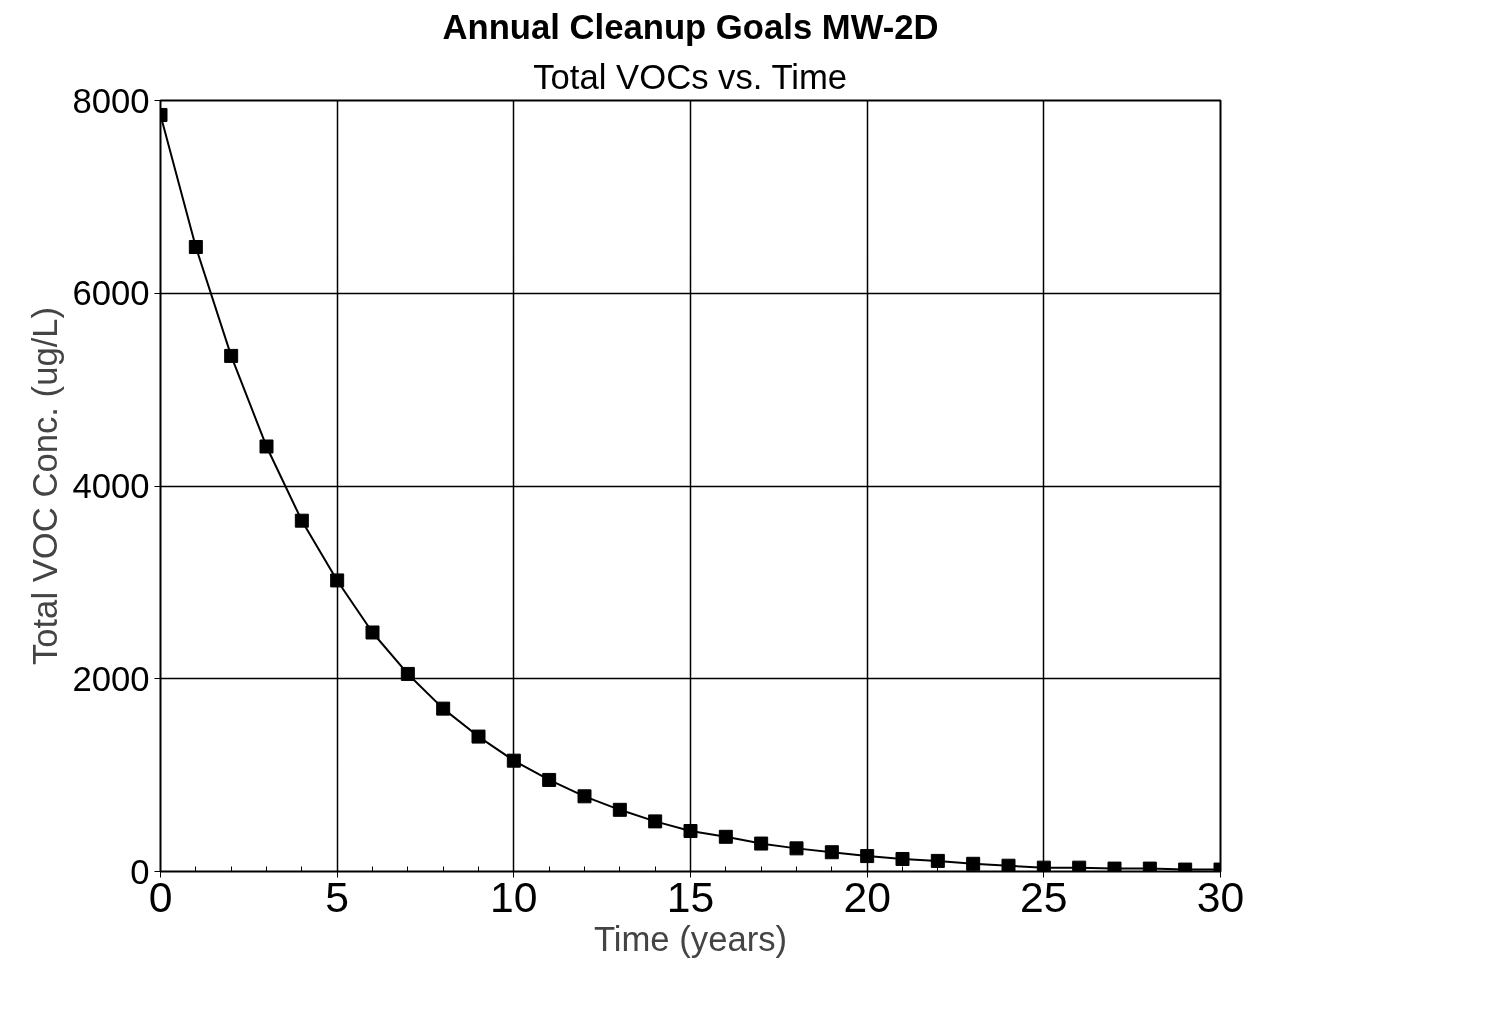  I want to click on x-tick-label: 20, so click(867, 896).